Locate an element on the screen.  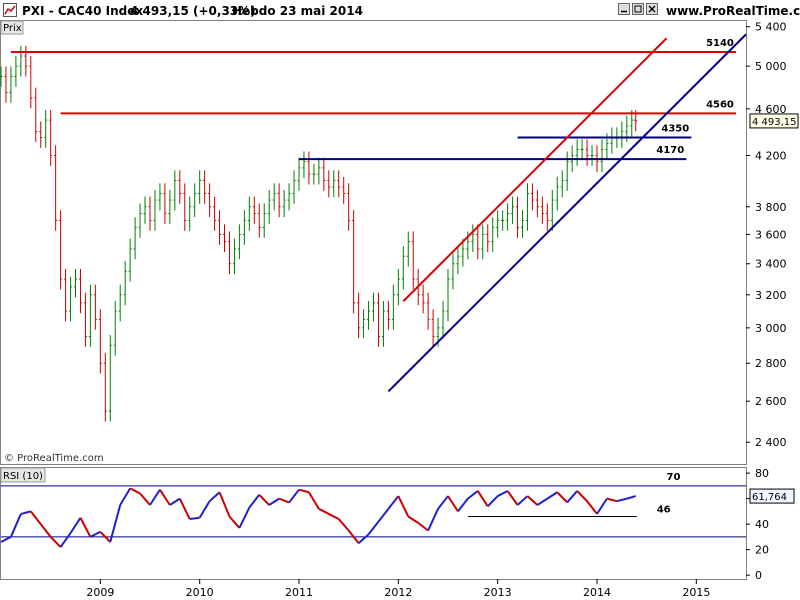
close-icon is located at coordinates (652, 10).